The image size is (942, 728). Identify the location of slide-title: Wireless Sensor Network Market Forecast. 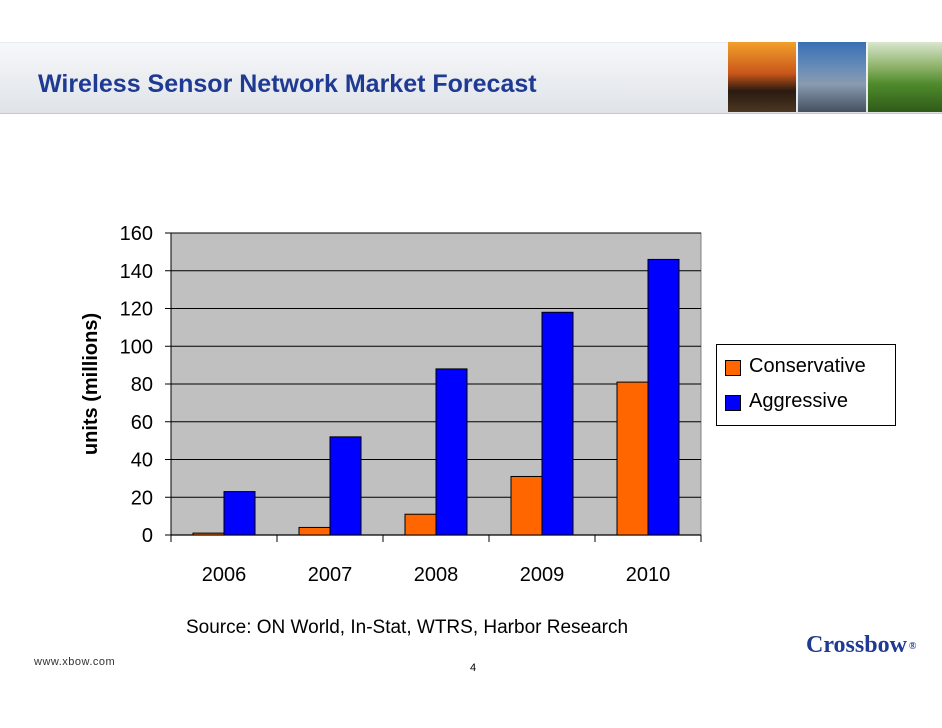
(287, 84).